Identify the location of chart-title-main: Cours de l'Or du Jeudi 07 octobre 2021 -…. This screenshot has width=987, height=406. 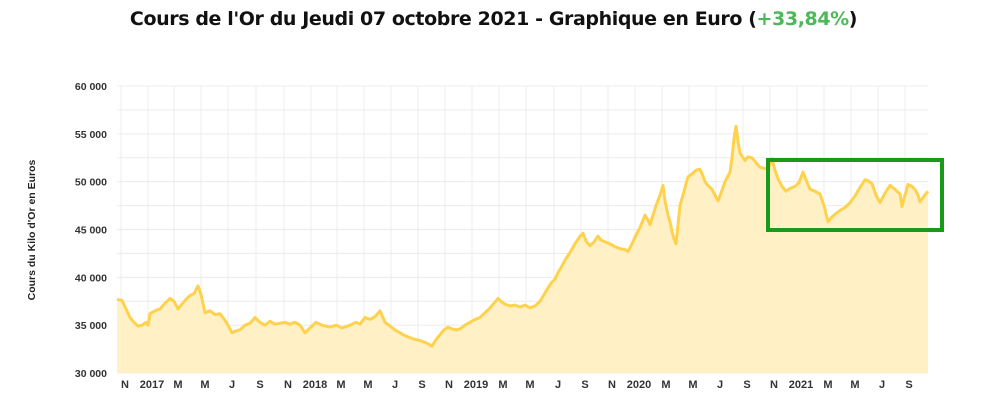
(443, 19).